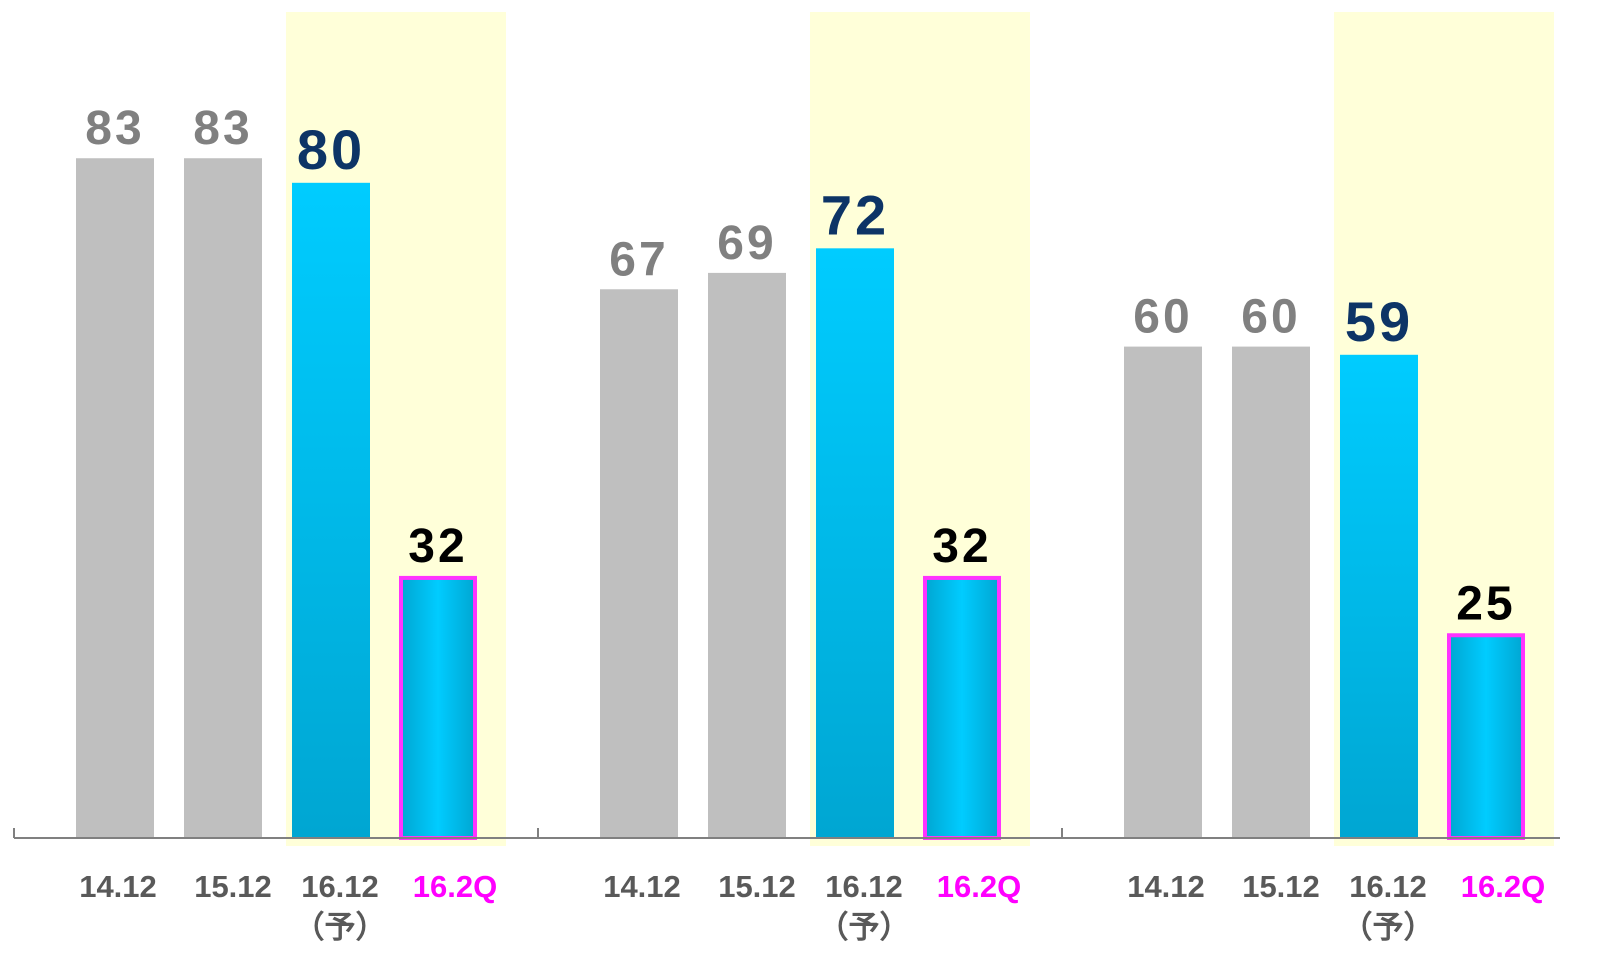  Describe the element at coordinates (437, 546) in the screenshot. I see `value-label-group1-4: 32` at that location.